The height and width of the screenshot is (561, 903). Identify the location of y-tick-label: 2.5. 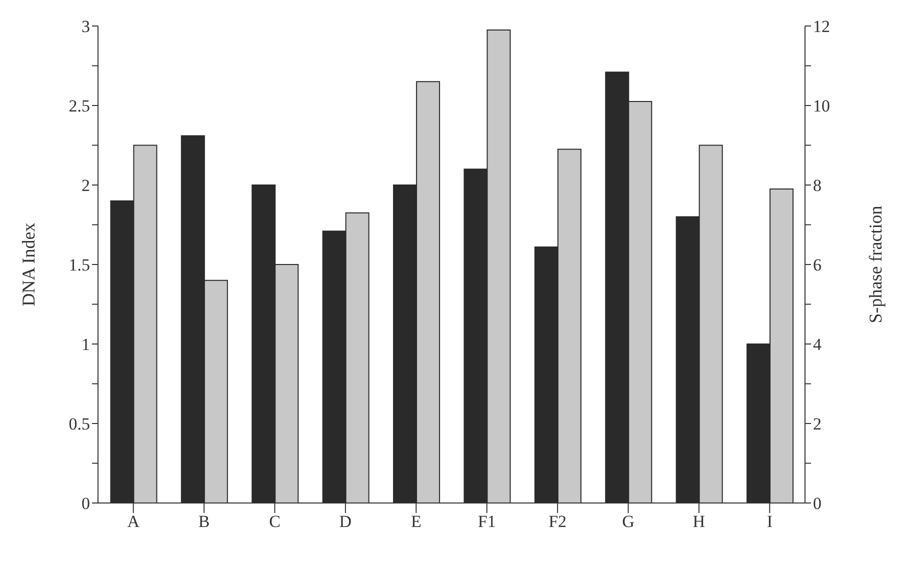
(79, 106).